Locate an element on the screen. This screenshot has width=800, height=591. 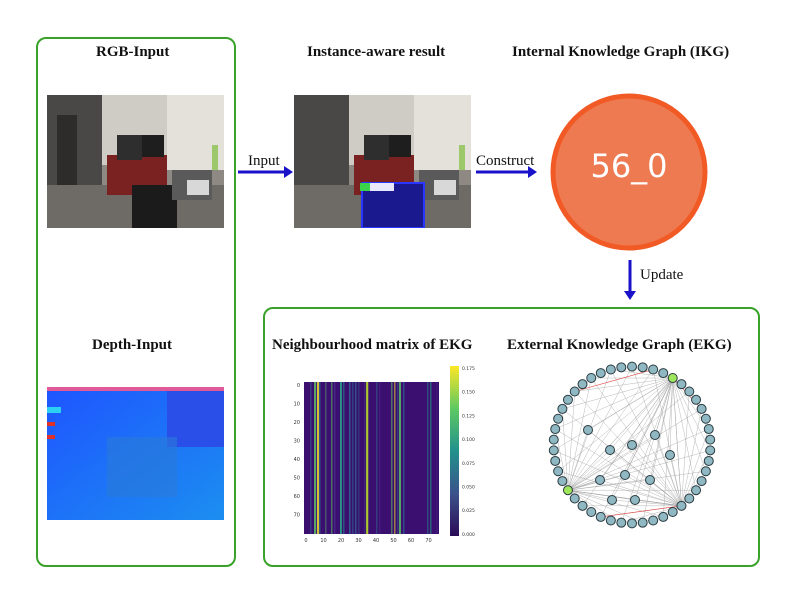
colorbar-tick: 0.100 is located at coordinates (468, 440).